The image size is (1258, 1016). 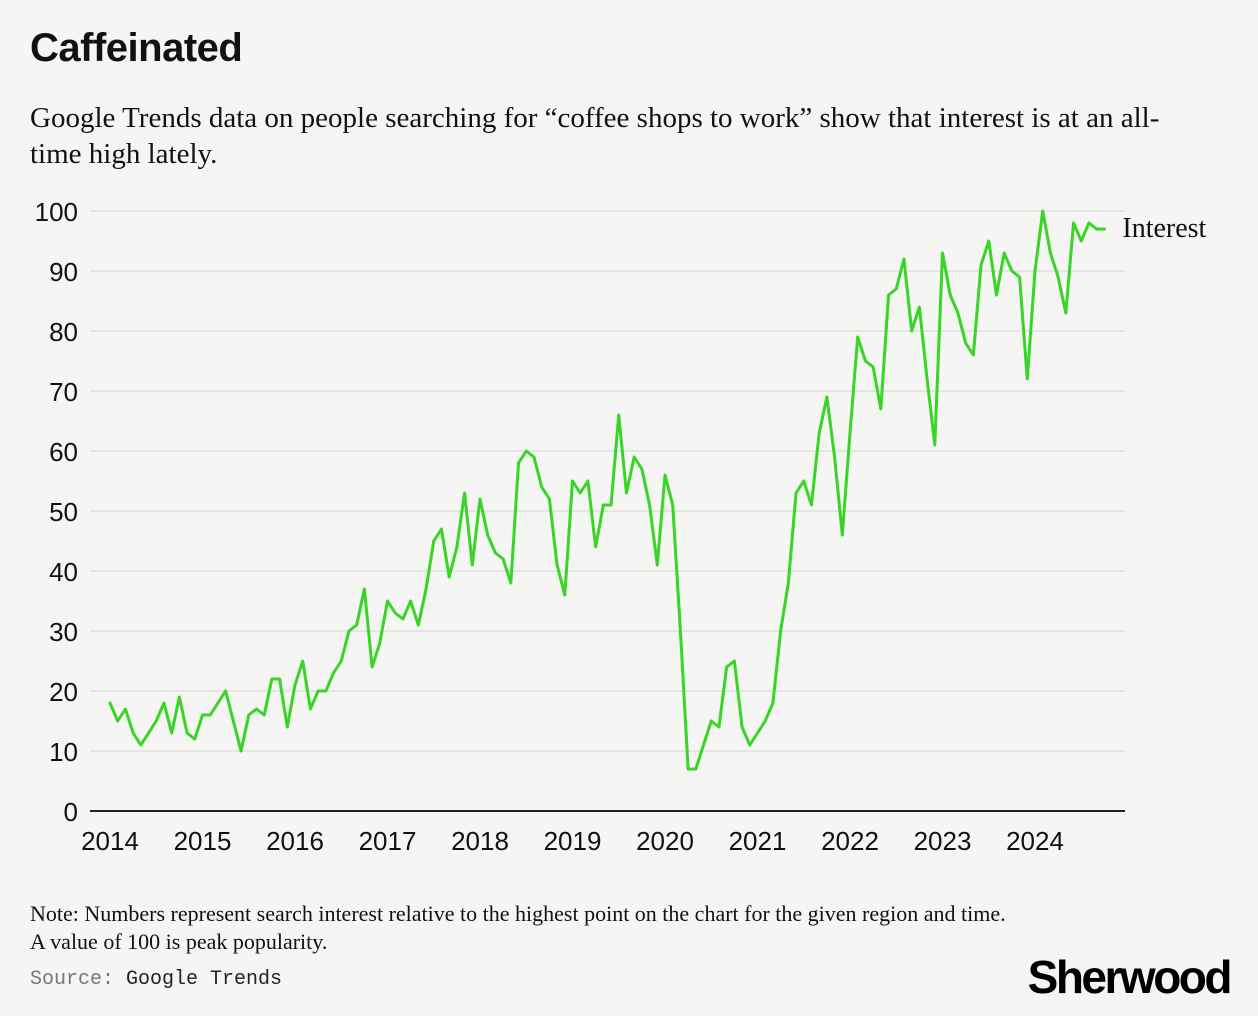 I want to click on y-tick-label: 80, so click(x=63, y=332).